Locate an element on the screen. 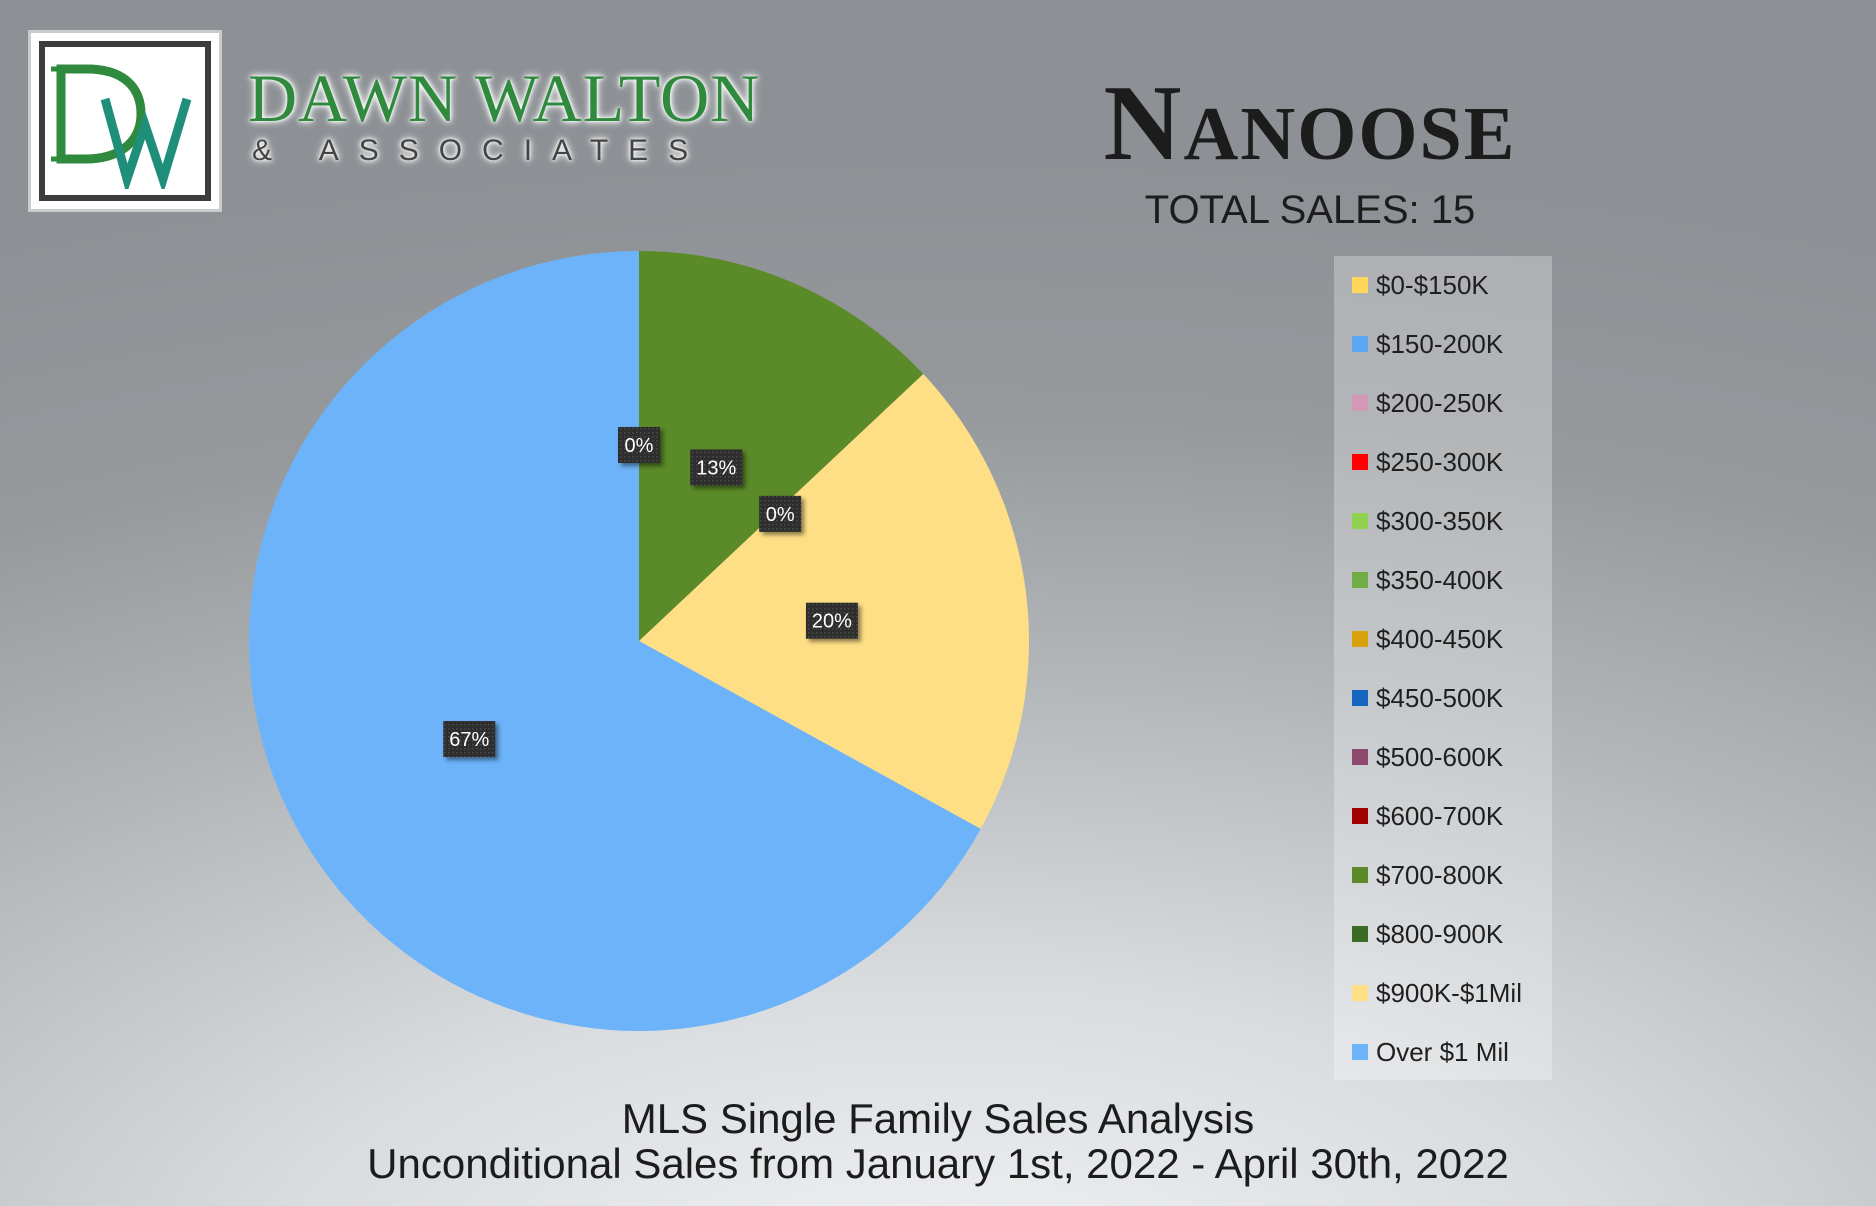 The image size is (1876, 1206). legend-label: $800-900K is located at coordinates (1440, 933).